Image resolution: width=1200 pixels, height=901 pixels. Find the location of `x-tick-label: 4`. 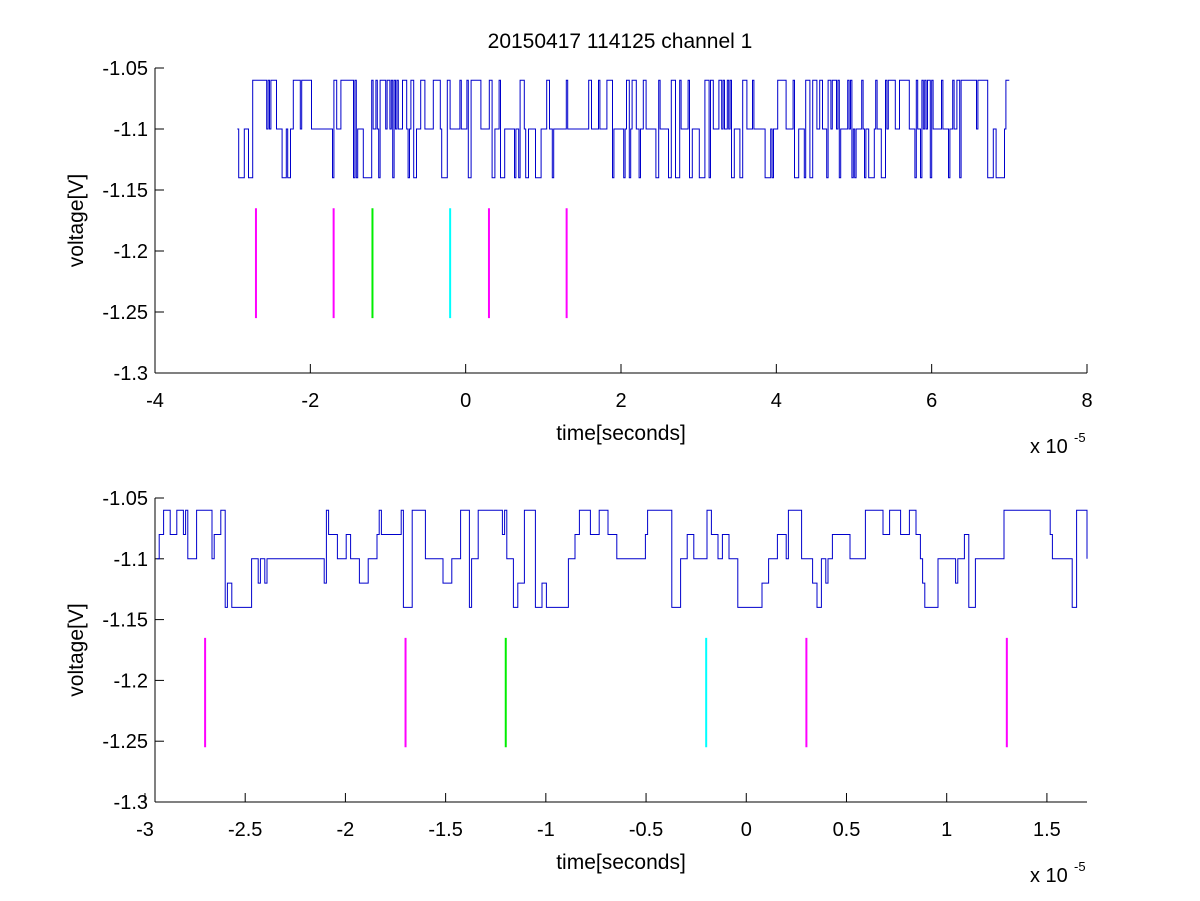

x-tick-label: 4 is located at coordinates (776, 401).